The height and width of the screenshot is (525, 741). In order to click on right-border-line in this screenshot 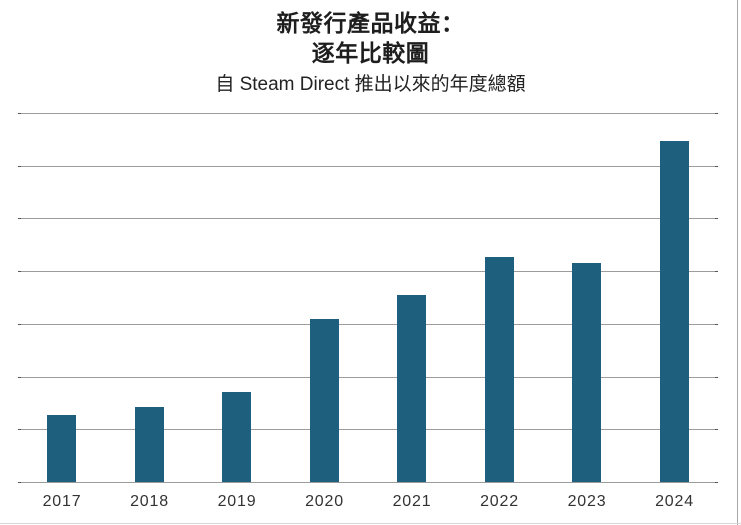, I will do `click(737, 262)`.